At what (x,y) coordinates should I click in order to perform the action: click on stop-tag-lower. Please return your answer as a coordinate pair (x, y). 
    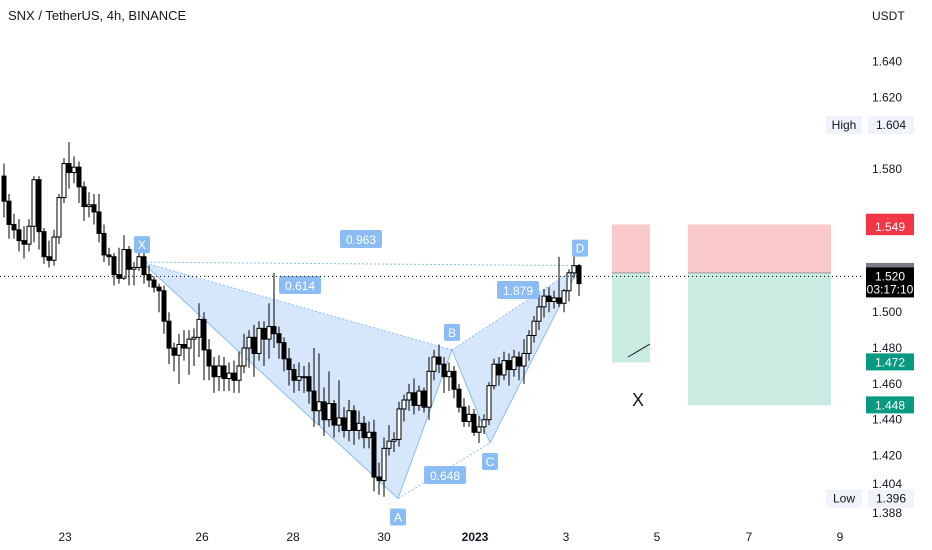
    Looking at the image, I should click on (890, 227).